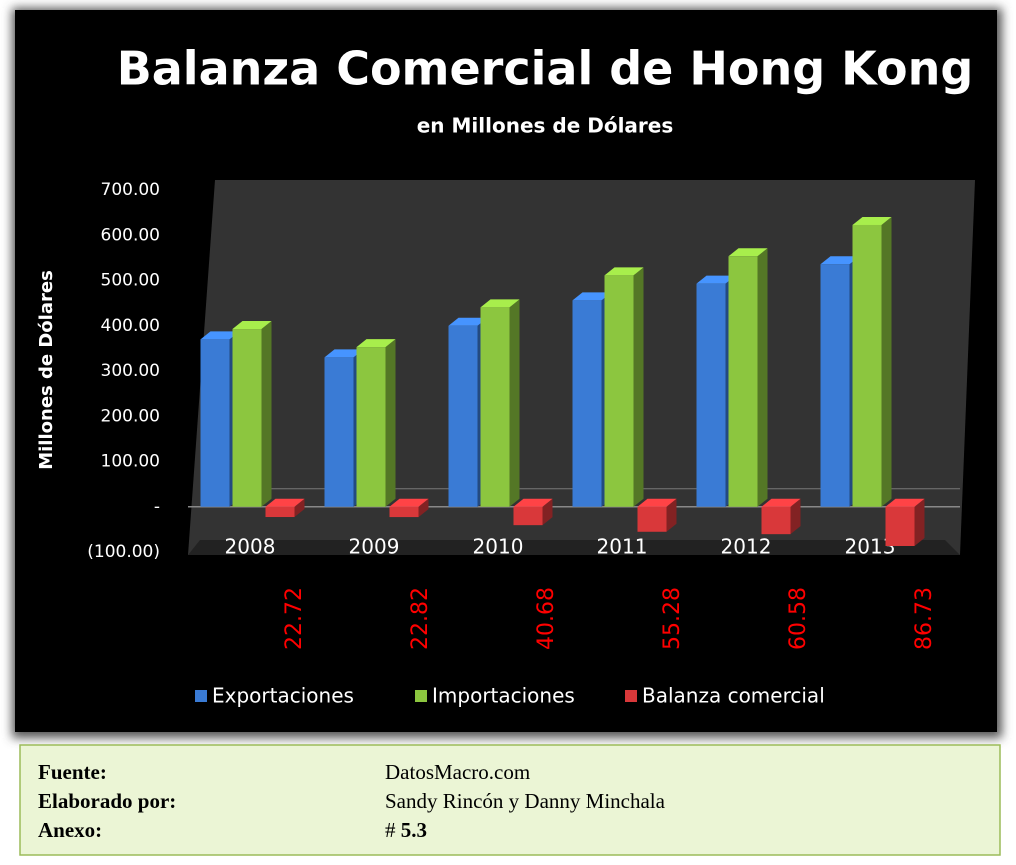  Describe the element at coordinates (130, 462) in the screenshot. I see `y-tick-label: 100.00` at that location.